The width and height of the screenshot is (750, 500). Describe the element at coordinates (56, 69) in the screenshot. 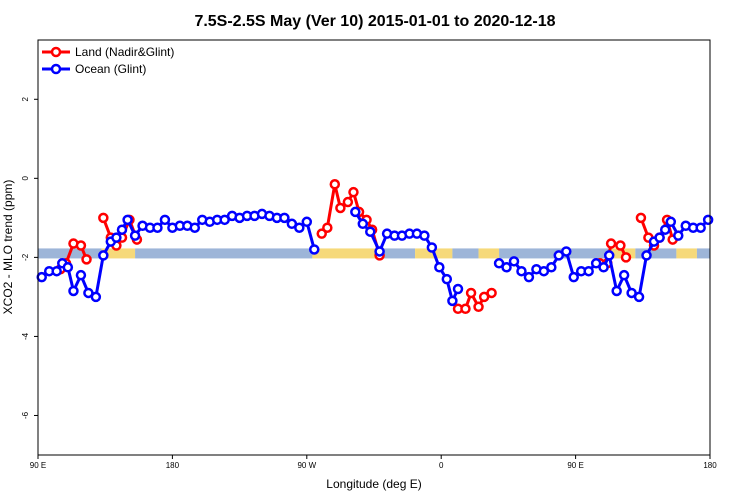

I see `legend-ocean-marker` at that location.